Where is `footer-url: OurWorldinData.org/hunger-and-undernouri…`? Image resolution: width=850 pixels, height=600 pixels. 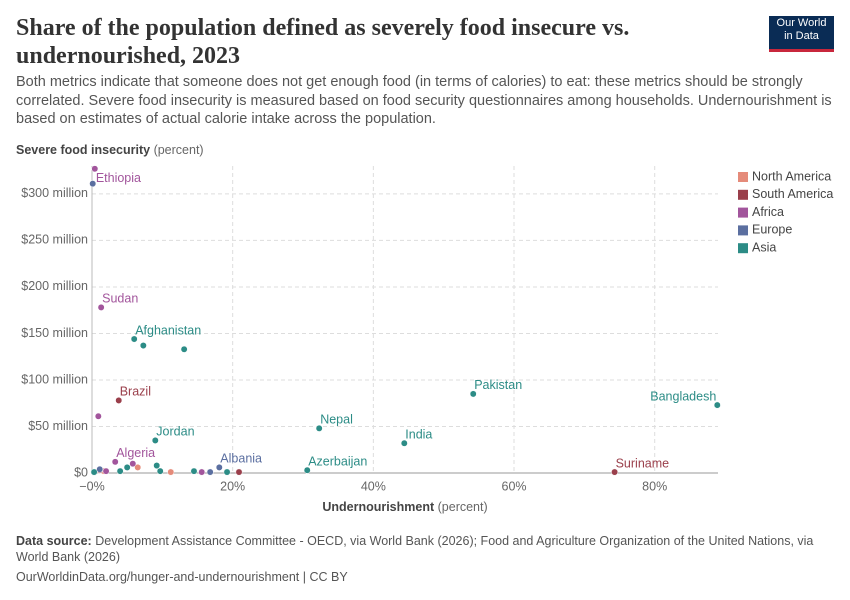 footer-url: OurWorldinData.org/hunger-and-undernouri… is located at coordinates (182, 577).